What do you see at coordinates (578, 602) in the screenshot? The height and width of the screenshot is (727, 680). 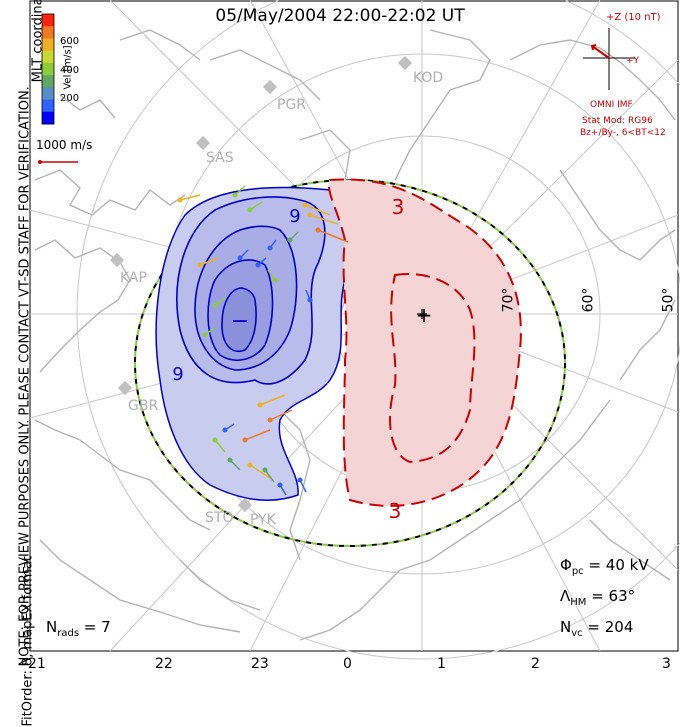 I see `lambda-subscript: HM` at bounding box center [578, 602].